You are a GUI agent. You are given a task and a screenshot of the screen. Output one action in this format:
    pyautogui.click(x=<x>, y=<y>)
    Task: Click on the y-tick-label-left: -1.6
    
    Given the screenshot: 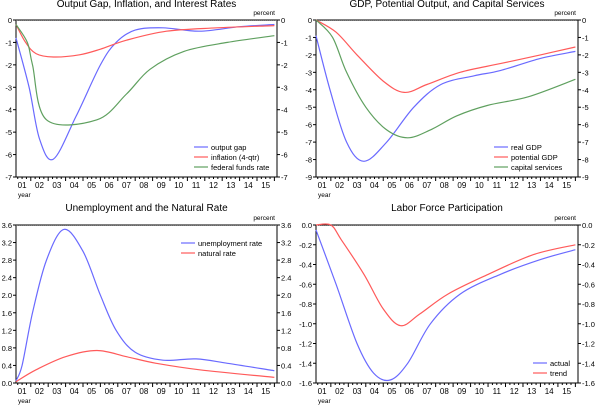 What is the action you would take?
    pyautogui.click(x=305, y=383)
    